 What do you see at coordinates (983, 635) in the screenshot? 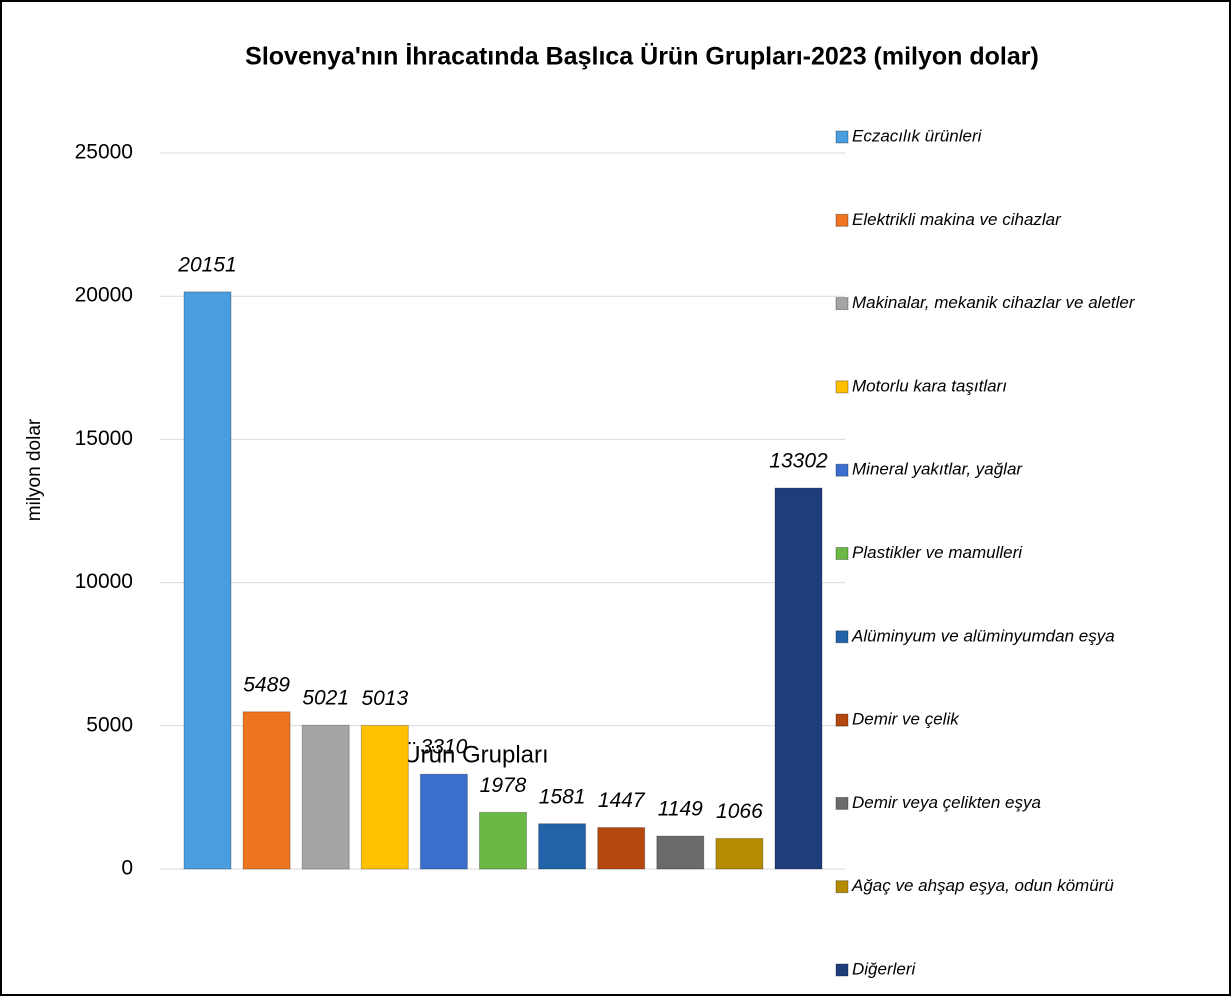
I see `legend-label: Alüminyum ve alüminyumdan eşya` at bounding box center [983, 635].